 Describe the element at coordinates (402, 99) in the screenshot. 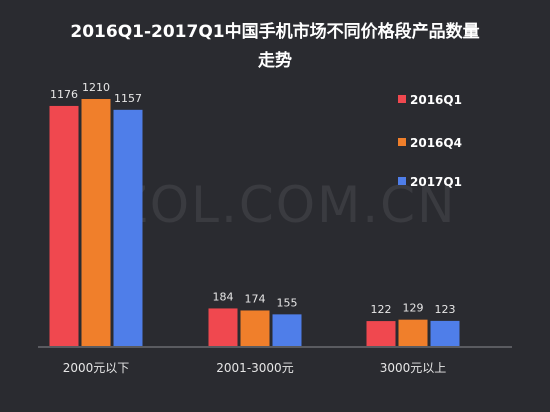

I see `legend-swatch-2016Q1` at that location.